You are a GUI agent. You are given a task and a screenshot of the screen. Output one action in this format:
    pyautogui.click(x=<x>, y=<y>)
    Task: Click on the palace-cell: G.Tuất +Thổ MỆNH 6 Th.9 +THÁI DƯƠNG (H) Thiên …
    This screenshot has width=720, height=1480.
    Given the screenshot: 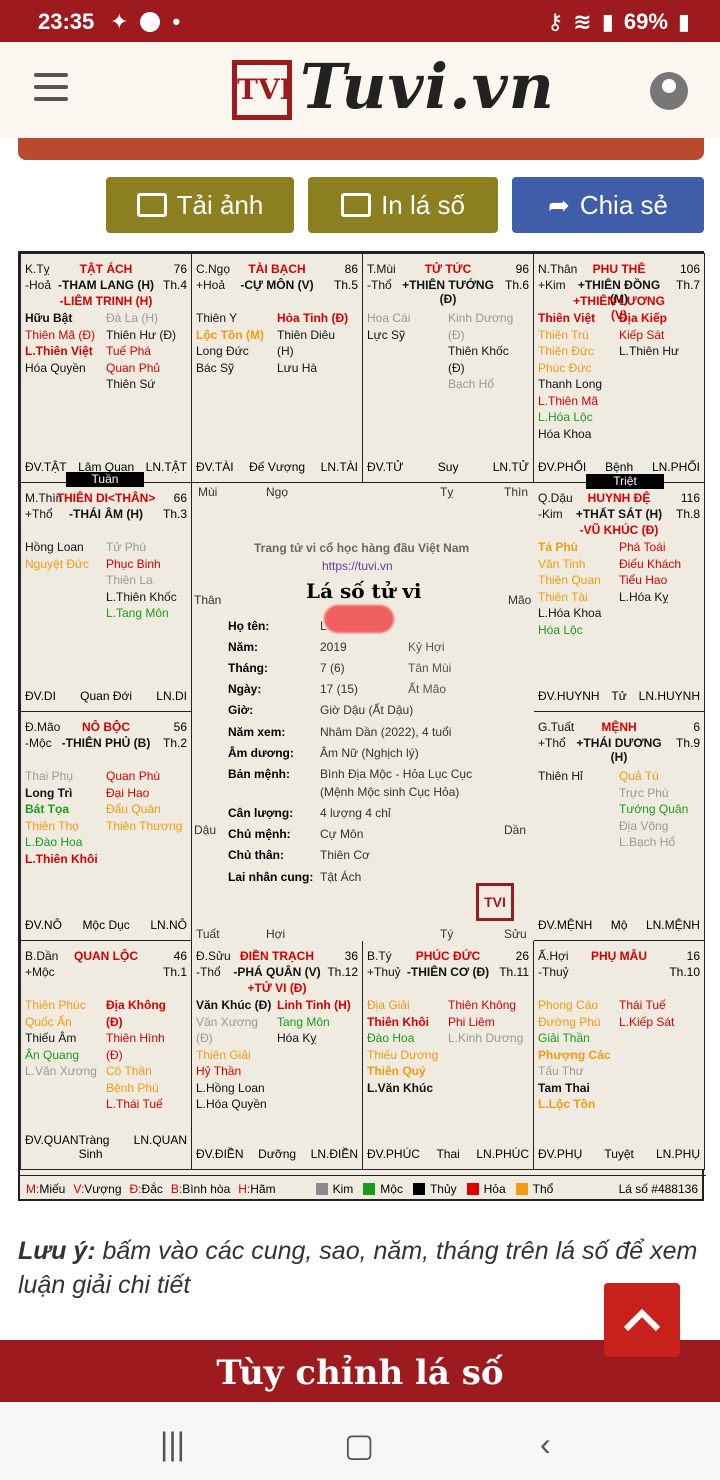 What is the action you would take?
    pyautogui.click(x=619, y=826)
    